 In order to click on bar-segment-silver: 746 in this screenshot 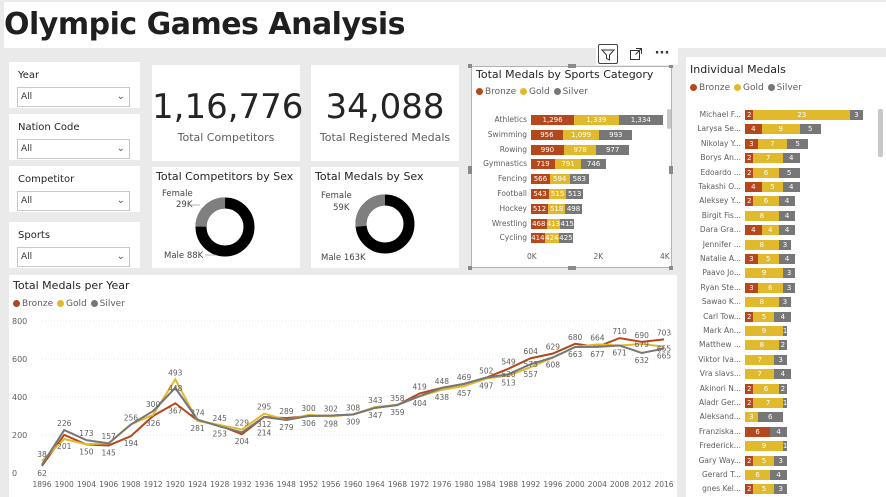, I will do `click(593, 164)`.